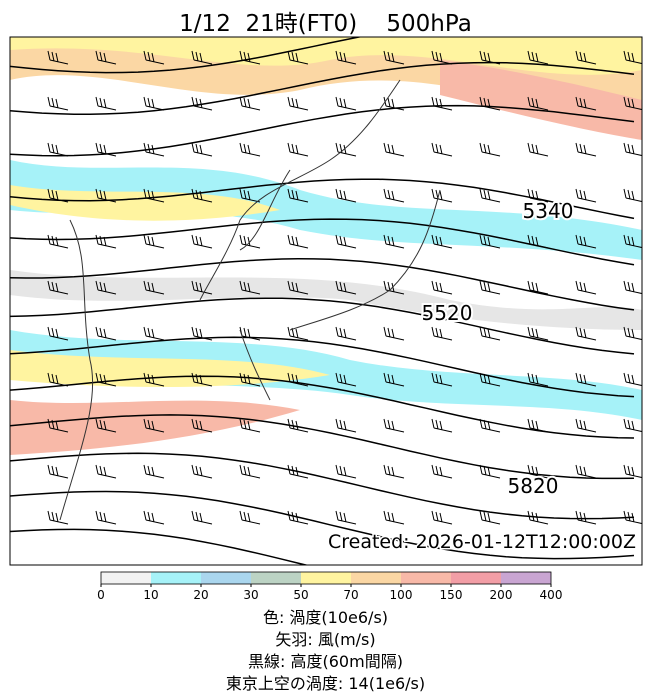 The image size is (651, 698). I want to click on legend-line: 色: 渦度(10e6/s), so click(325, 617).